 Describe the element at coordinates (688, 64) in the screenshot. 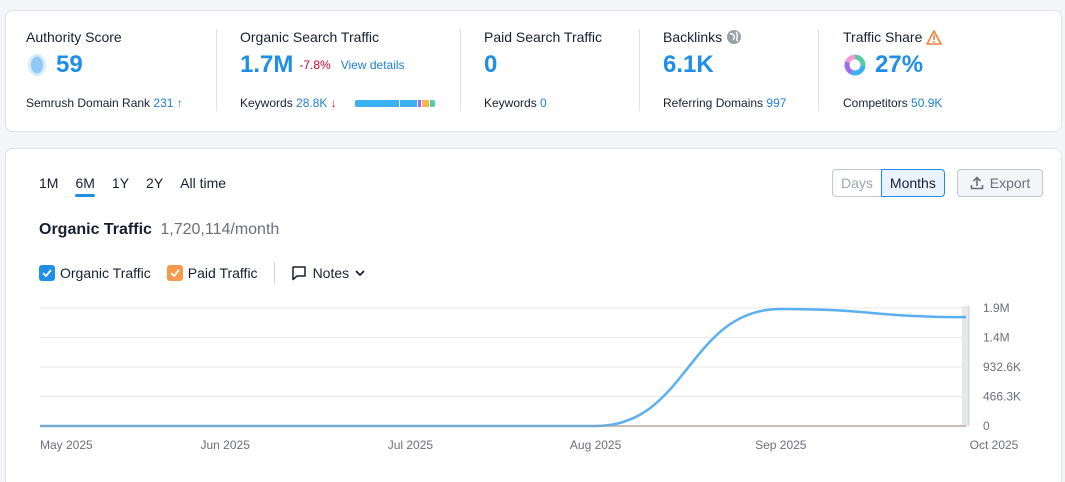

I see `backlinks-value: 6.1K` at that location.